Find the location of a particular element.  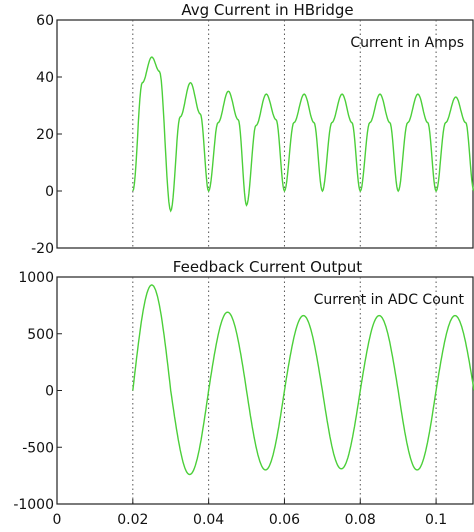

y-tick-label: 500 is located at coordinates (40, 335).